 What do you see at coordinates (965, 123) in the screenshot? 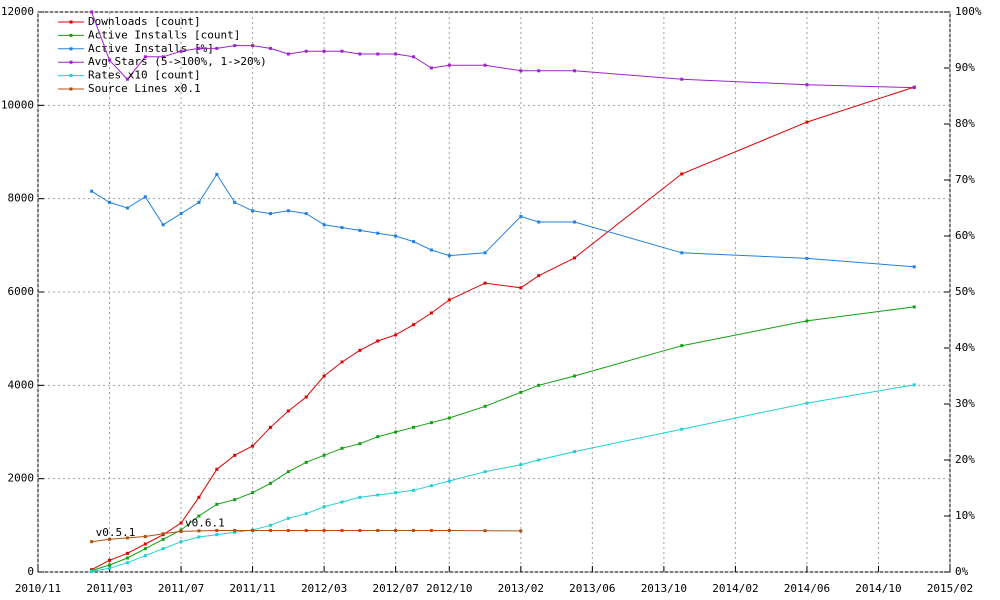
I see `y2-tick-label: 80%` at bounding box center [965, 123].